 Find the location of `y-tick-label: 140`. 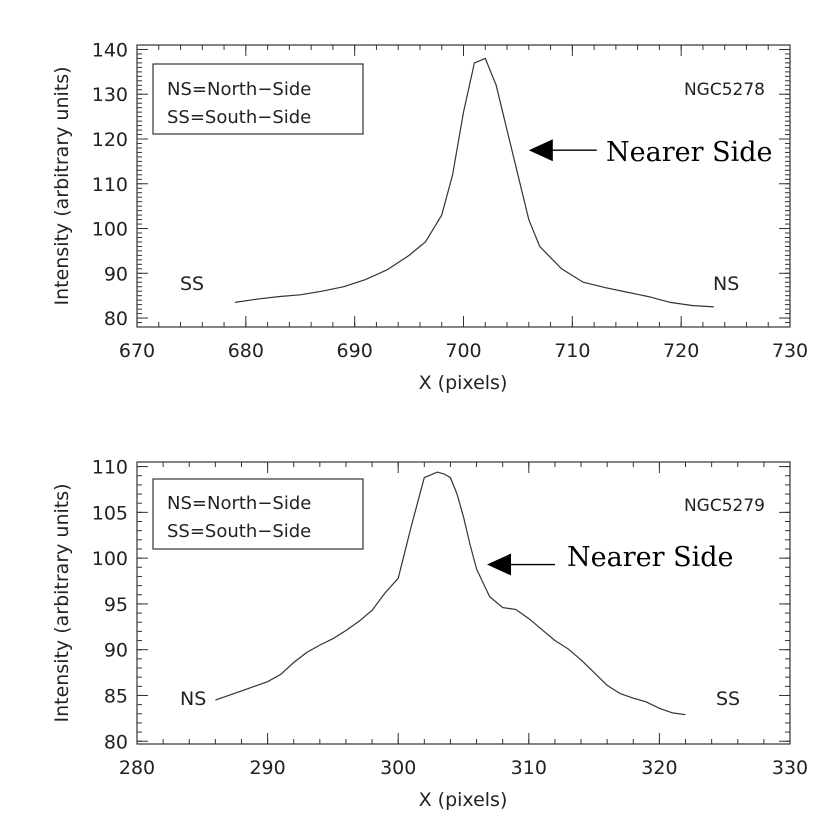

y-tick-label: 140 is located at coordinates (110, 50).